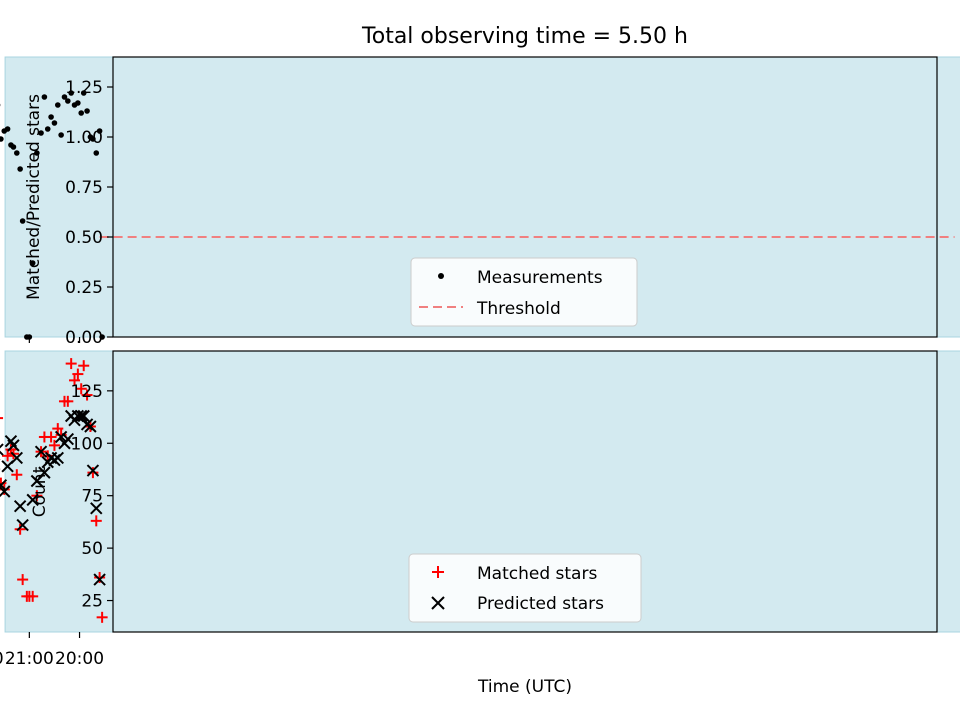 The image size is (960, 724). I want to click on y-tick-label: 125, so click(87, 392).